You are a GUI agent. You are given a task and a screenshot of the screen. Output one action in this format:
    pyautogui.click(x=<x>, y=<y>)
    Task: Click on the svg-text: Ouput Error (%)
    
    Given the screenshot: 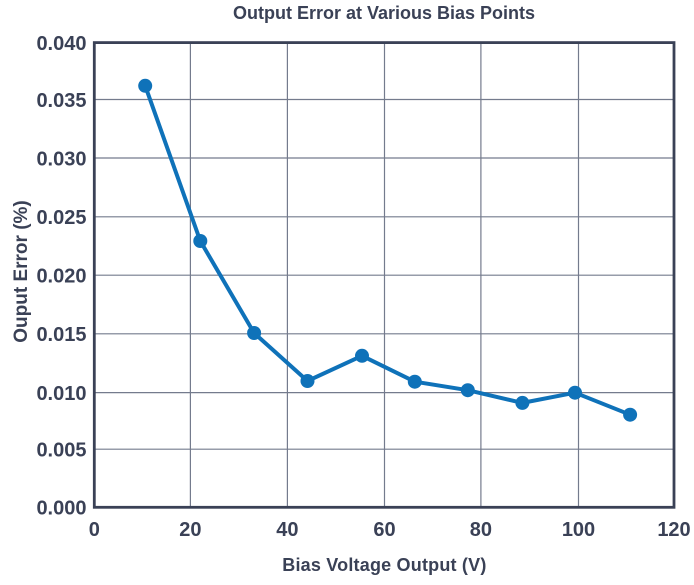 What is the action you would take?
    pyautogui.click(x=21, y=271)
    